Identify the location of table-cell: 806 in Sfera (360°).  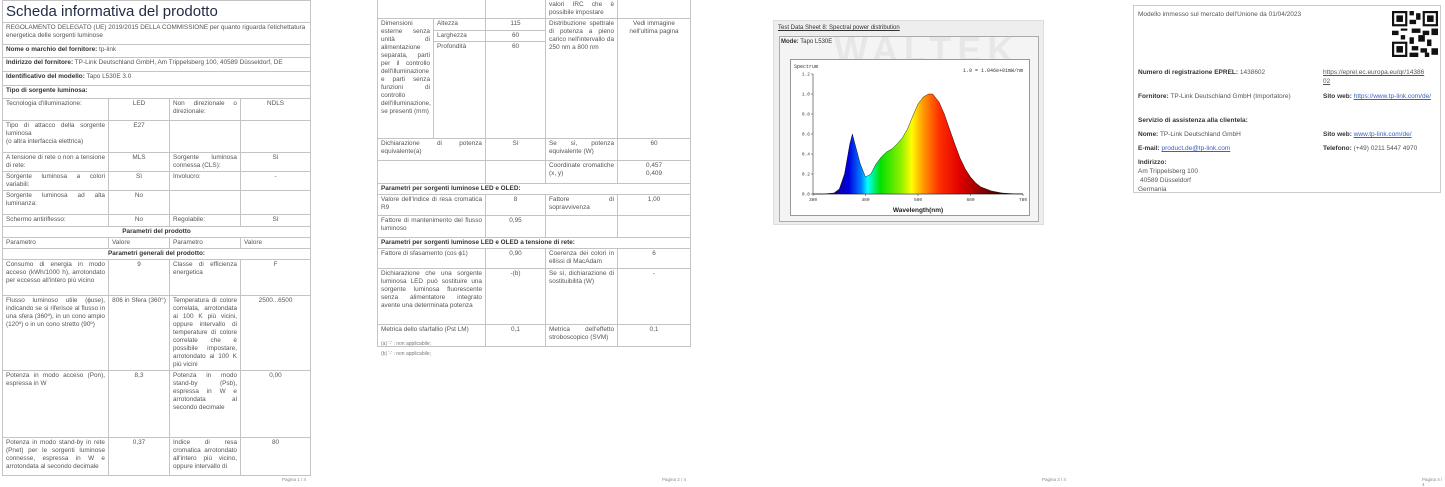
(139, 333).